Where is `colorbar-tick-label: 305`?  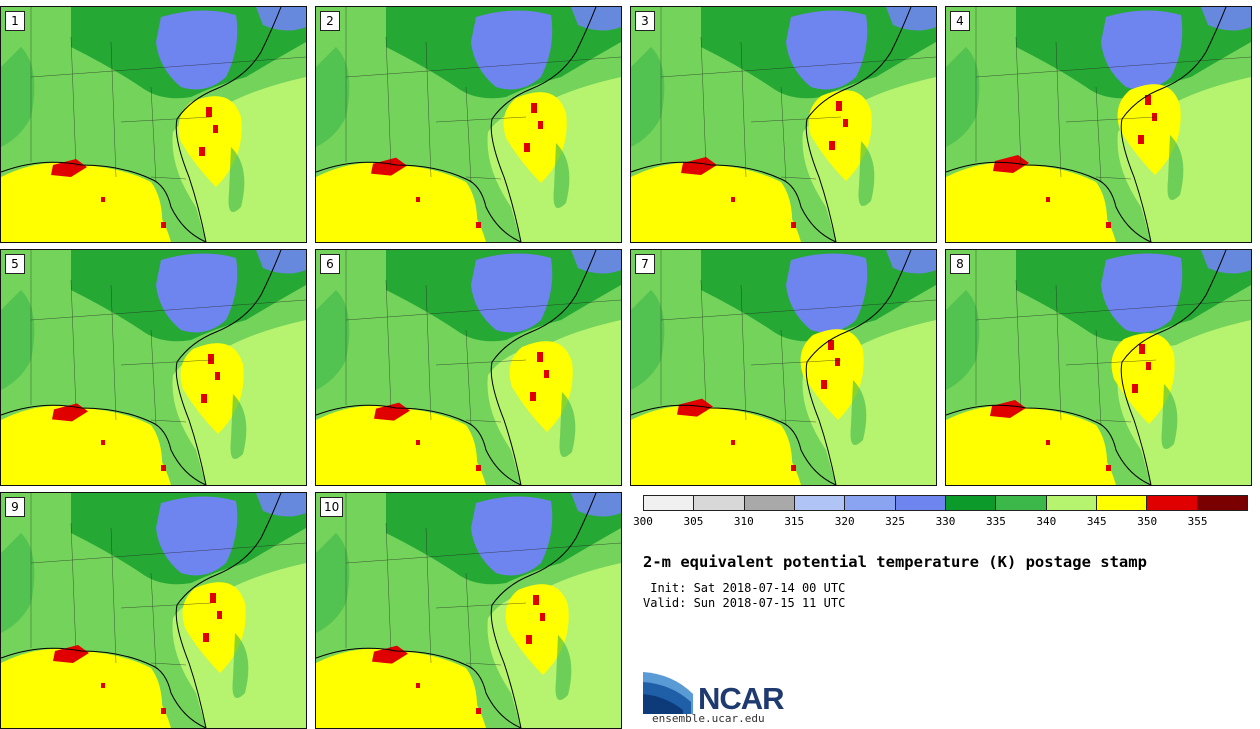 colorbar-tick-label: 305 is located at coordinates (693, 521).